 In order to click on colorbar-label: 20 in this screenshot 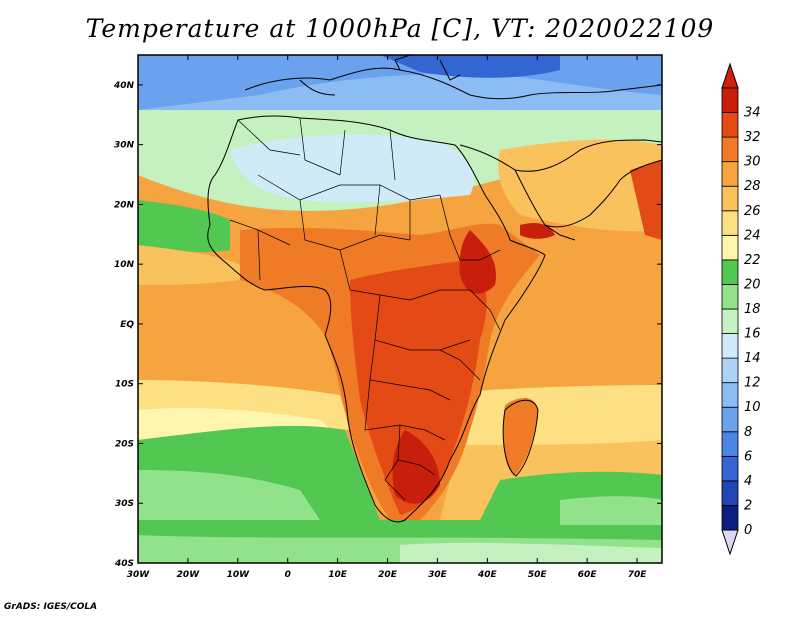, I will do `click(752, 284)`.